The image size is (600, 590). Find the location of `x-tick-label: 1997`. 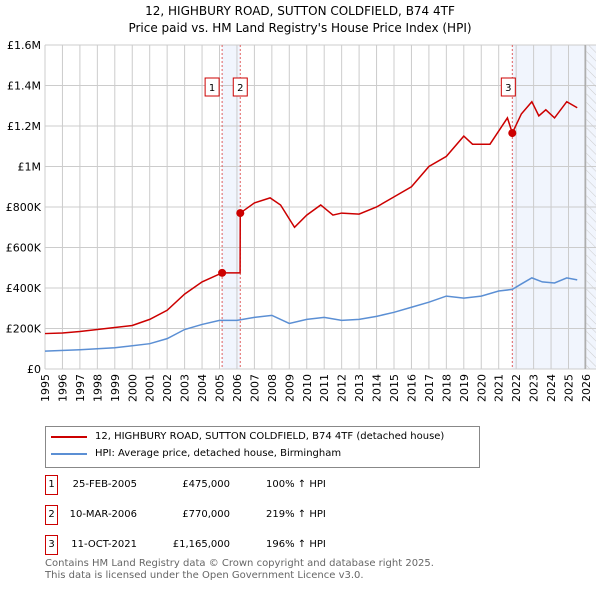

x-tick-label: 1997 is located at coordinates (80, 388).